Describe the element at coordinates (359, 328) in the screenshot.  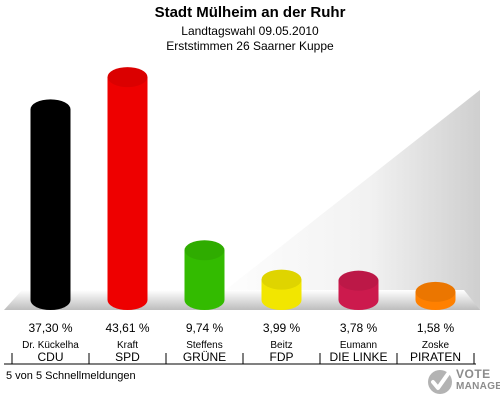
I see `value-label: 3,78 %` at that location.